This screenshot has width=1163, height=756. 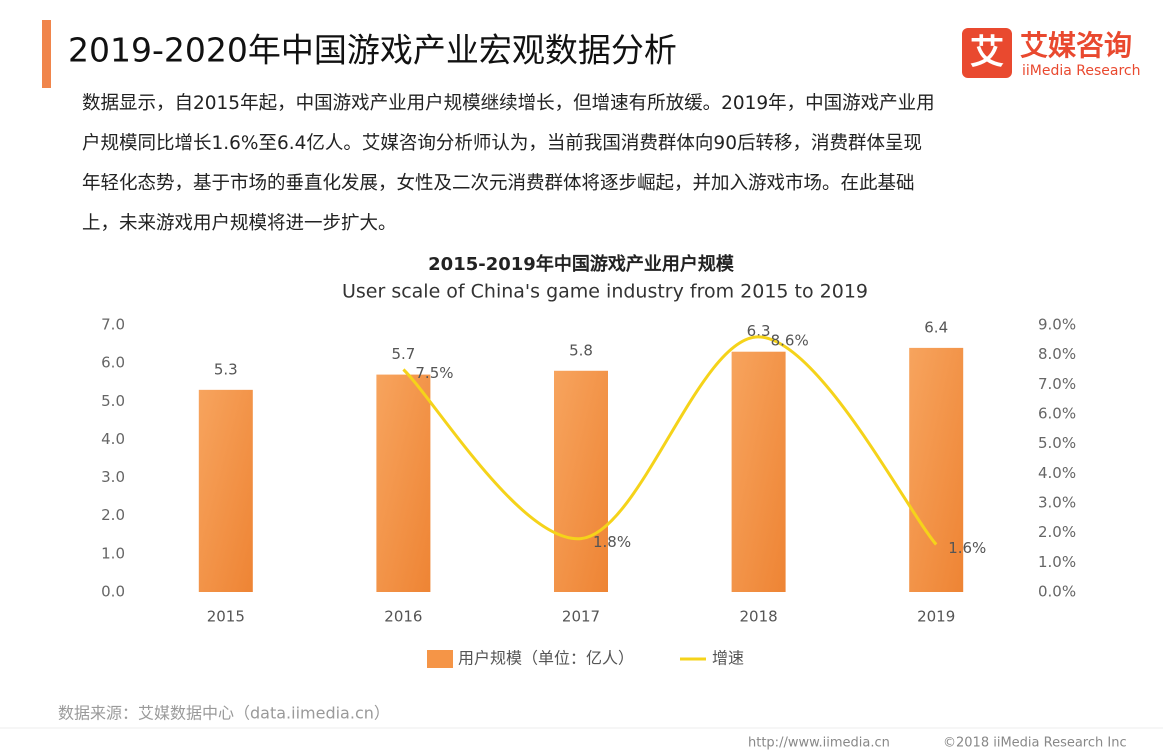 I want to click on line-value-label: 7.5%, so click(x=434, y=373).